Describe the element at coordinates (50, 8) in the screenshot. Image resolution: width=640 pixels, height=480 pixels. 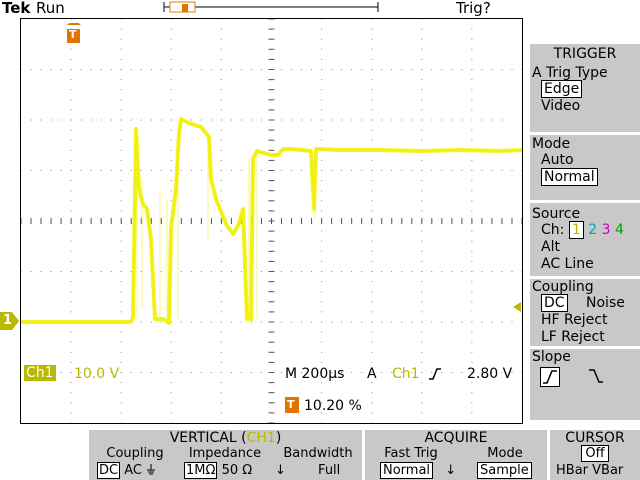
I see `run-status: Run` at that location.